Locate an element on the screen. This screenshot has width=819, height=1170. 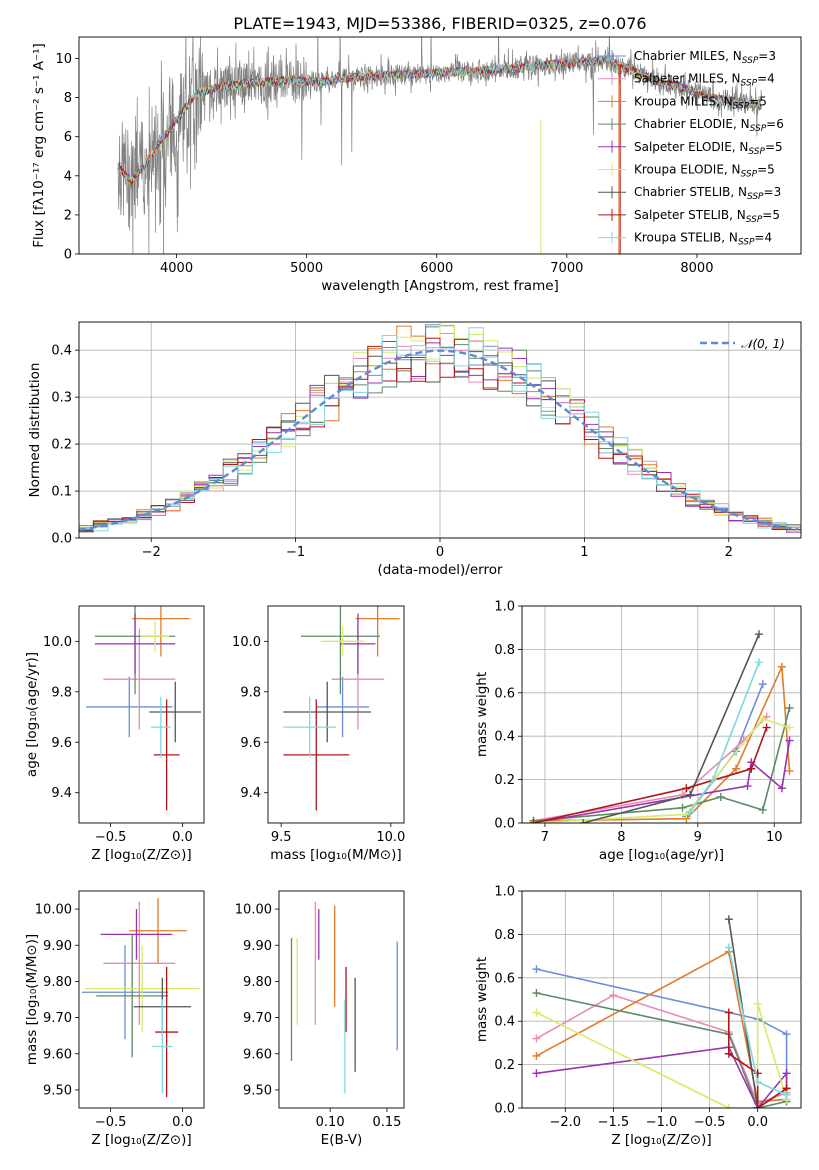
errorbar-salpeter-miles is located at coordinates (139, 963).